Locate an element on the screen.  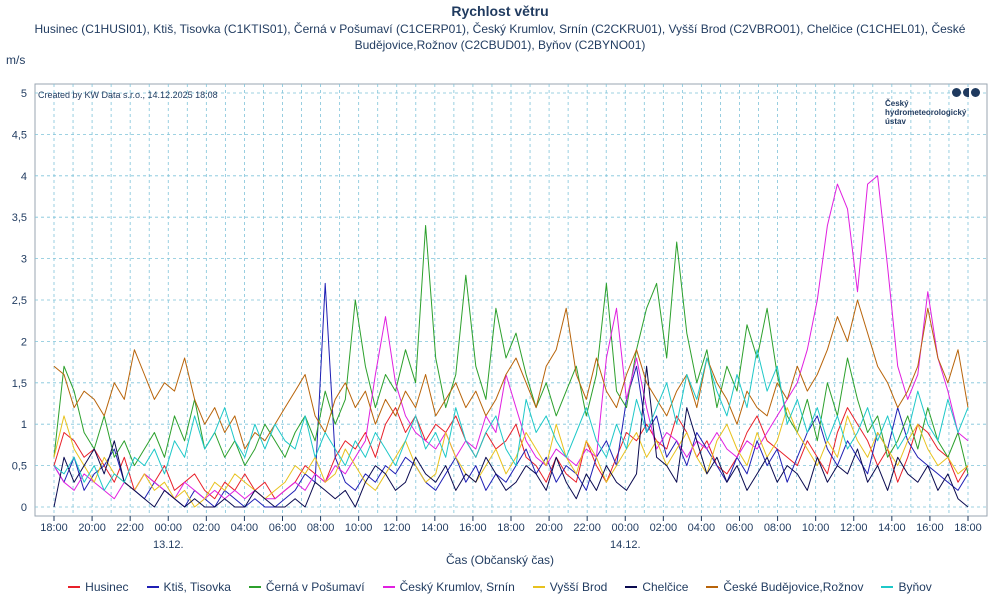
legend-item: Český Krumlov, Srnín is located at coordinates (448, 587).